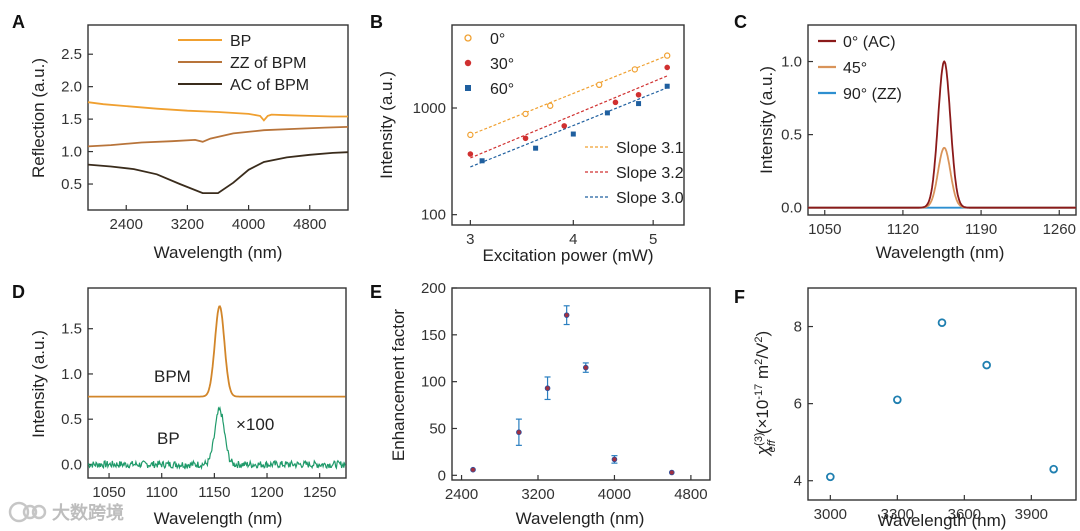  I want to click on panel-d-axis-box, so click(217, 383).